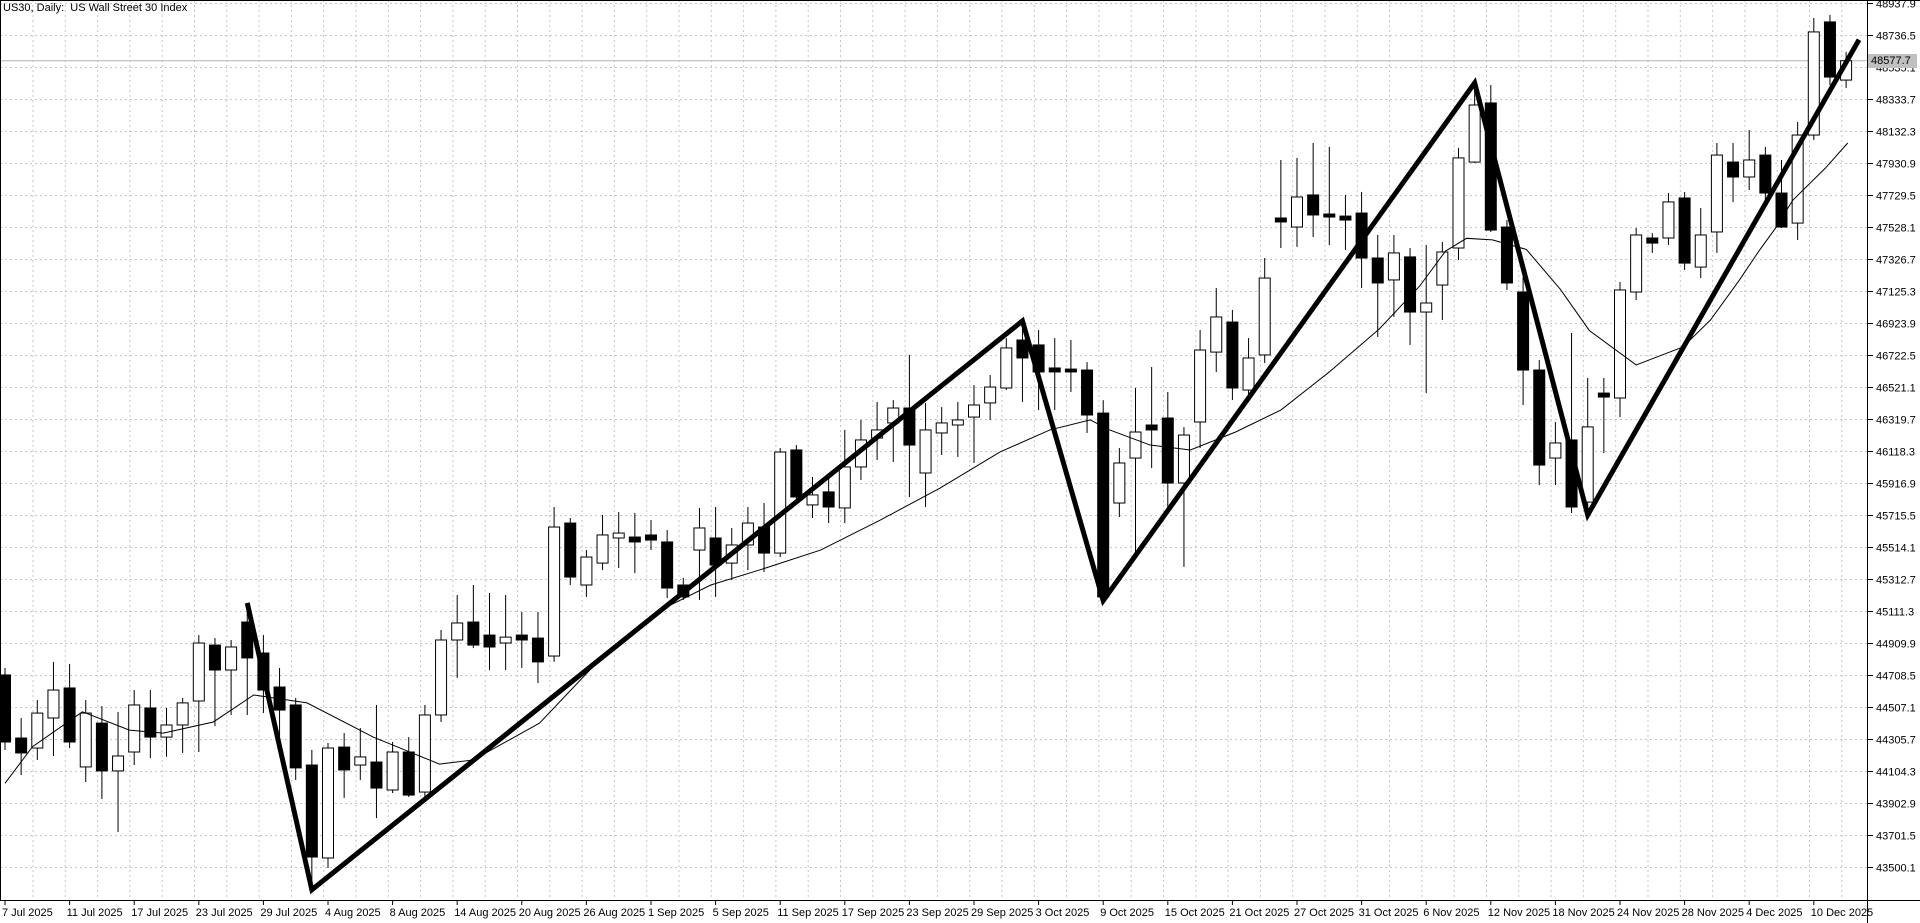 This screenshot has width=1920, height=923. I want to click on price-axis-label: 46118.3, so click(1895, 453).